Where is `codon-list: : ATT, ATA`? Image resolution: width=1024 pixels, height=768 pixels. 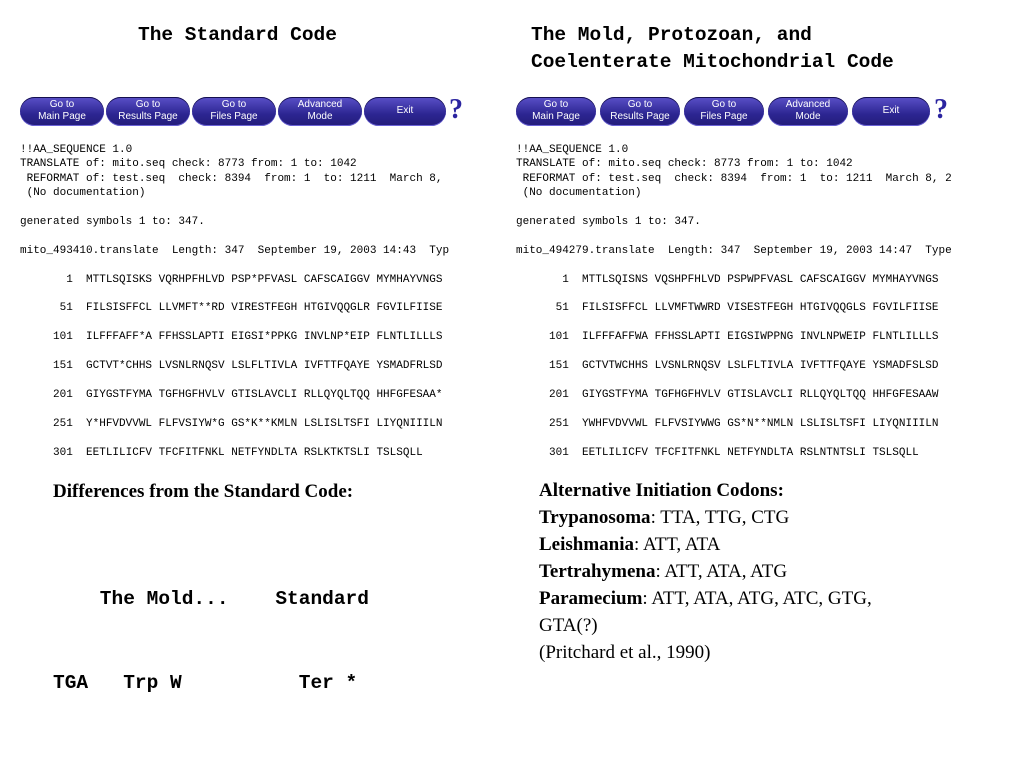
codon-list: : ATT, ATA is located at coordinates (677, 544).